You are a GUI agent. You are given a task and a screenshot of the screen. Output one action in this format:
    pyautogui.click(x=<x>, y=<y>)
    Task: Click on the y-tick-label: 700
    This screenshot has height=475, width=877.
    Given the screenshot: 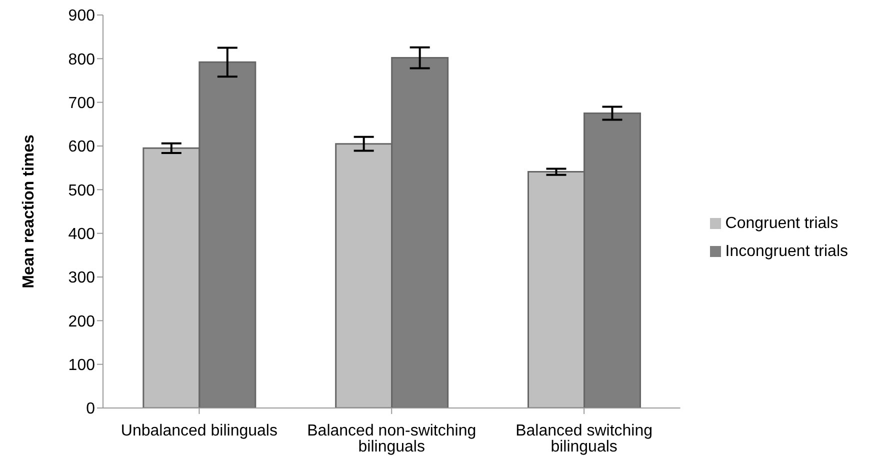 What is the action you would take?
    pyautogui.click(x=82, y=103)
    